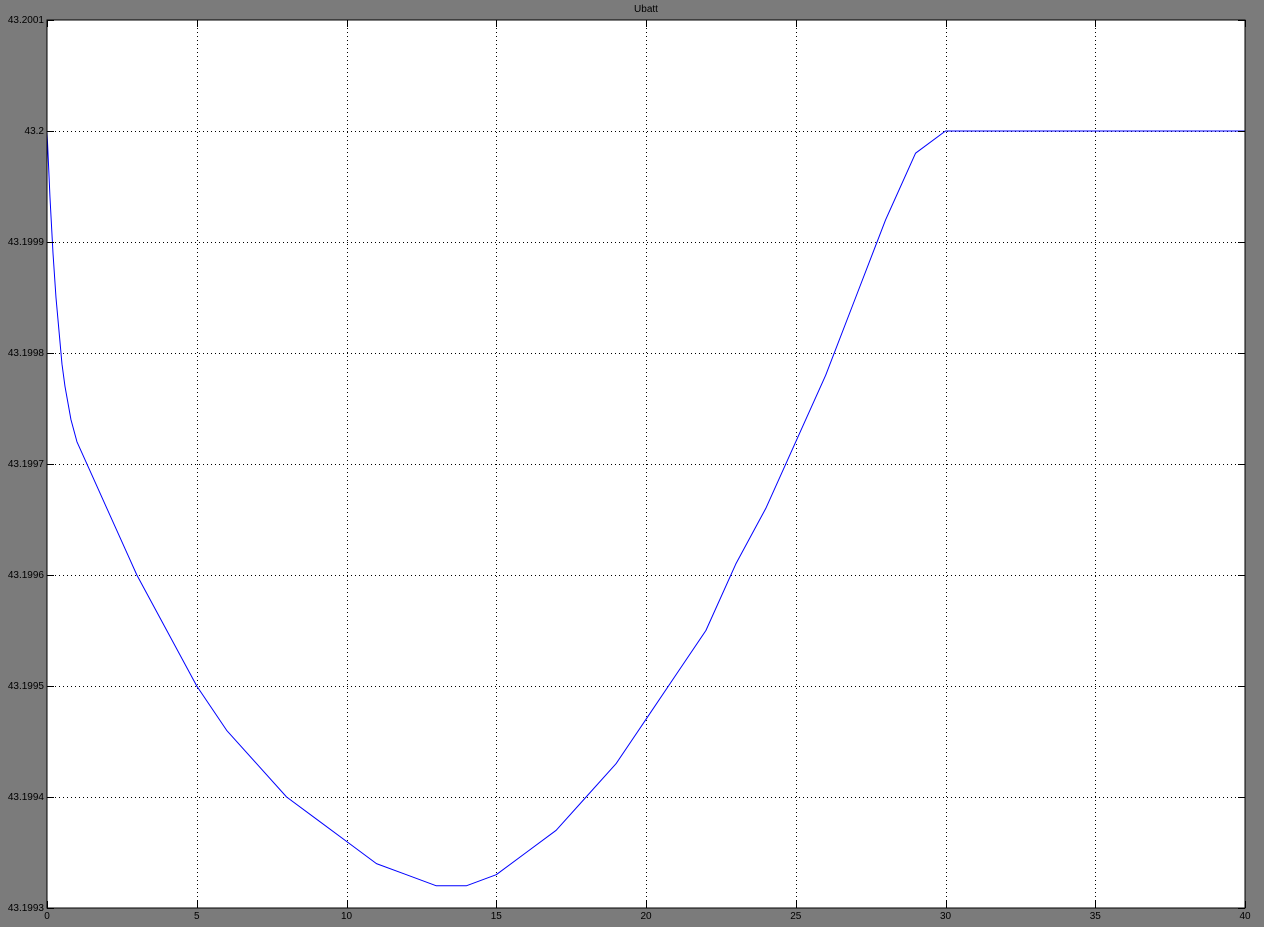 Image resolution: width=1264 pixels, height=927 pixels. Describe the element at coordinates (347, 916) in the screenshot. I see `x-tick-label: 10` at that location.